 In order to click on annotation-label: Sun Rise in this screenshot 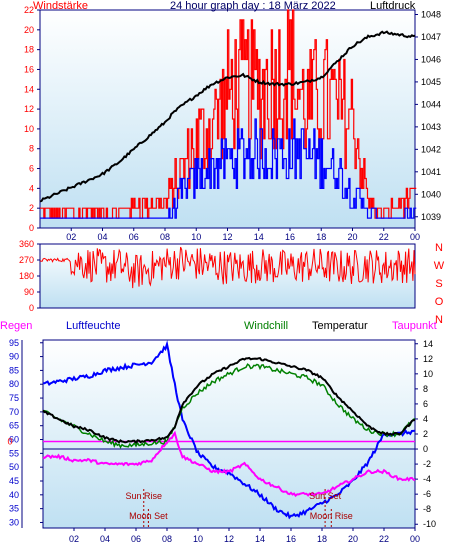, I will do `click(143, 496)`.